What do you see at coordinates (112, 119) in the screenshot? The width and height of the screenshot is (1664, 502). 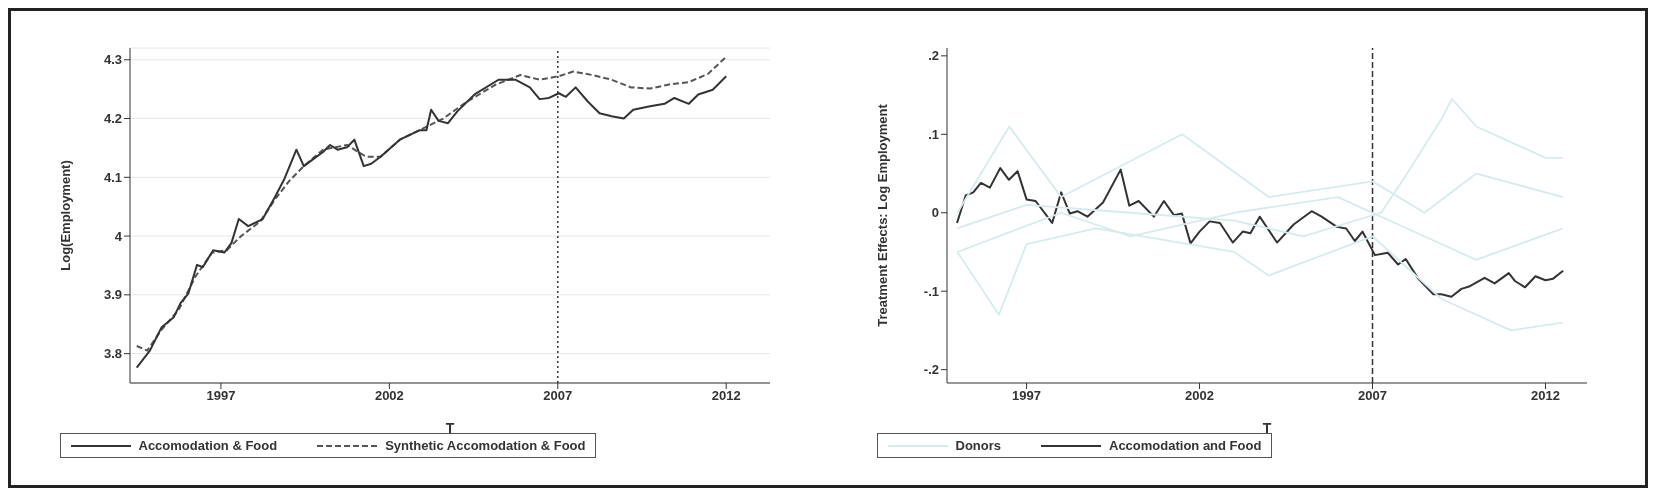 I see `y-tick-label: 4.2` at bounding box center [112, 119].